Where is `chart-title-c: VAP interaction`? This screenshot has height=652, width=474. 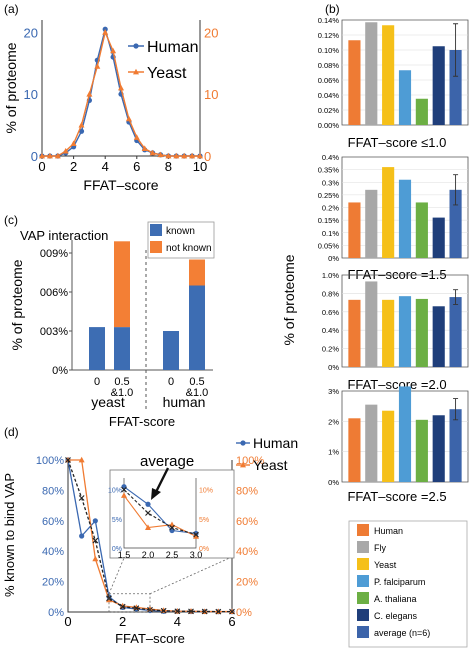
chart-title-c: VAP interaction is located at coordinates (64, 235).